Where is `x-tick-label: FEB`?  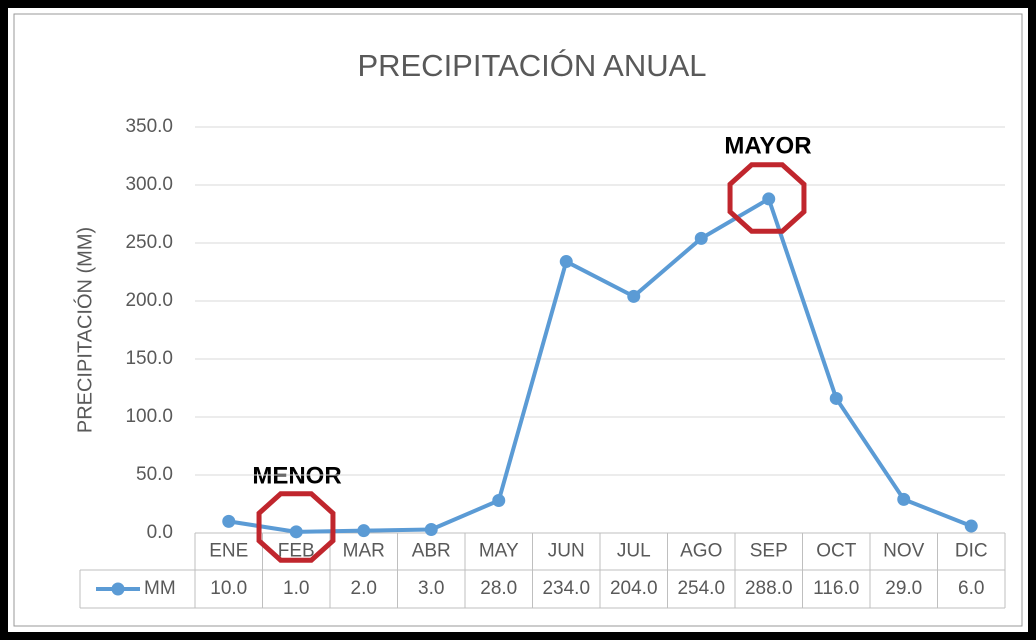
x-tick-label: FEB is located at coordinates (296, 551).